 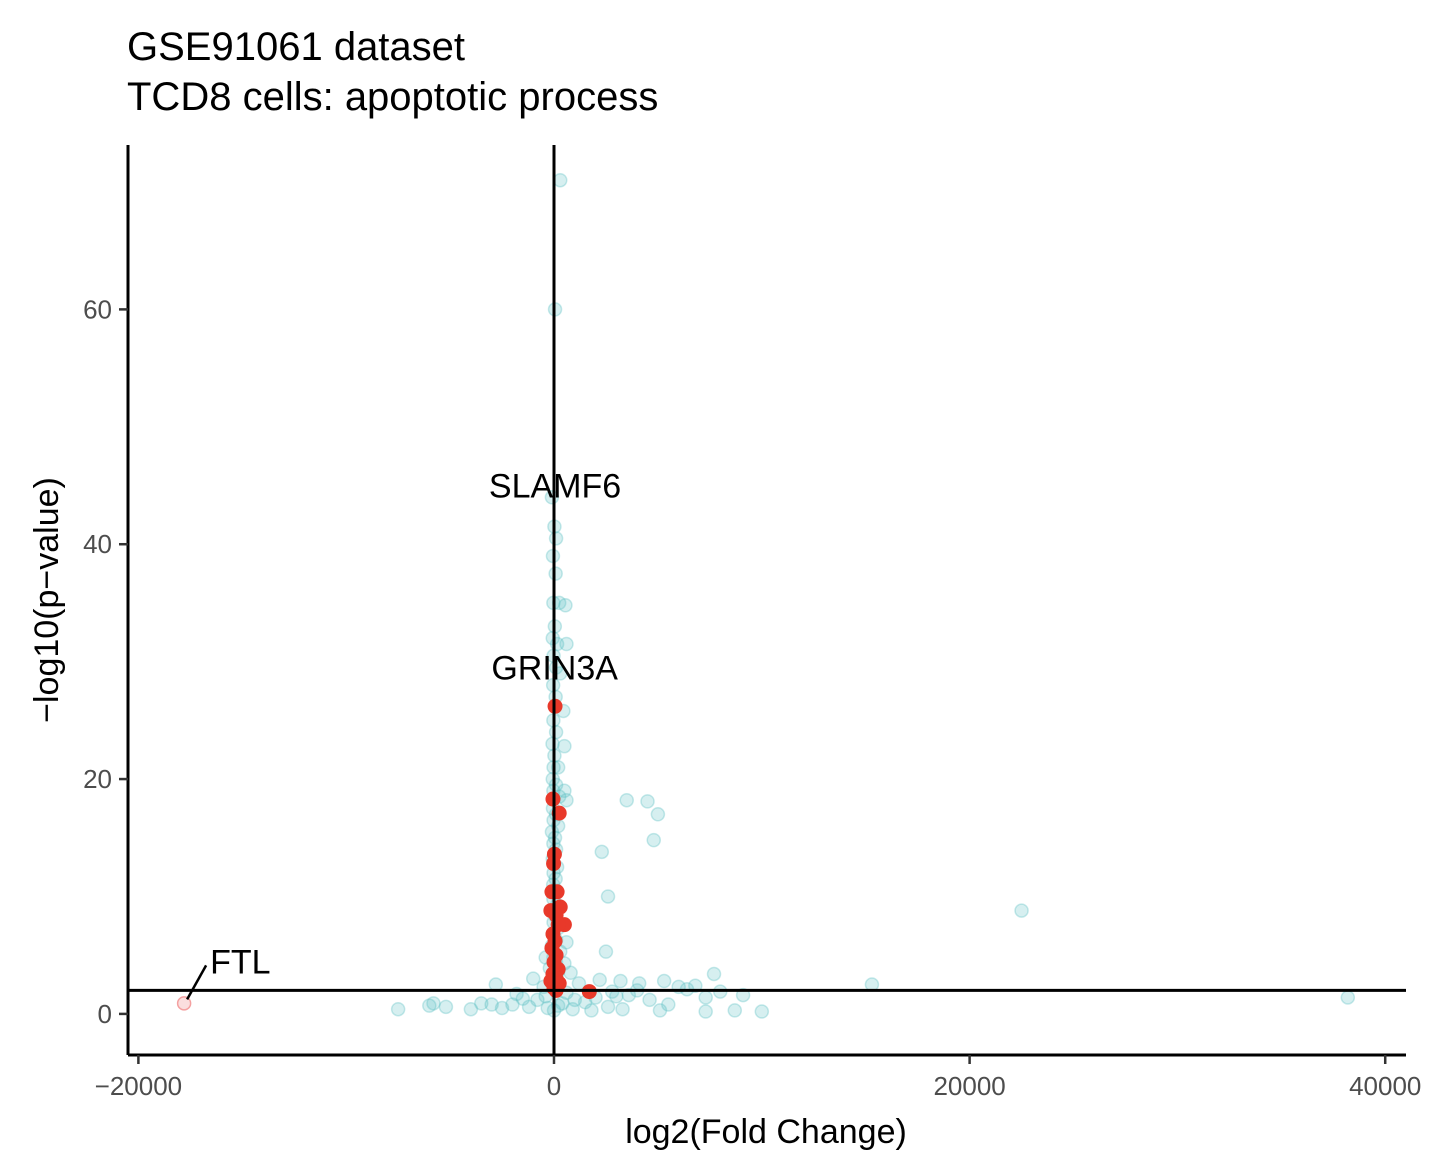 I want to click on x-axis-title: log2(Fold Change), so click(x=766, y=1132).